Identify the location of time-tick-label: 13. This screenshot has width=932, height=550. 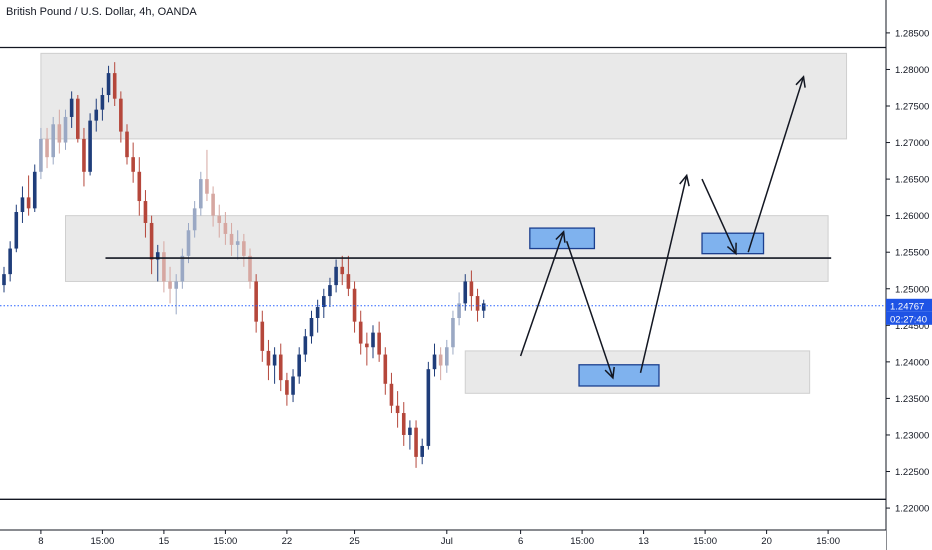
(643, 541).